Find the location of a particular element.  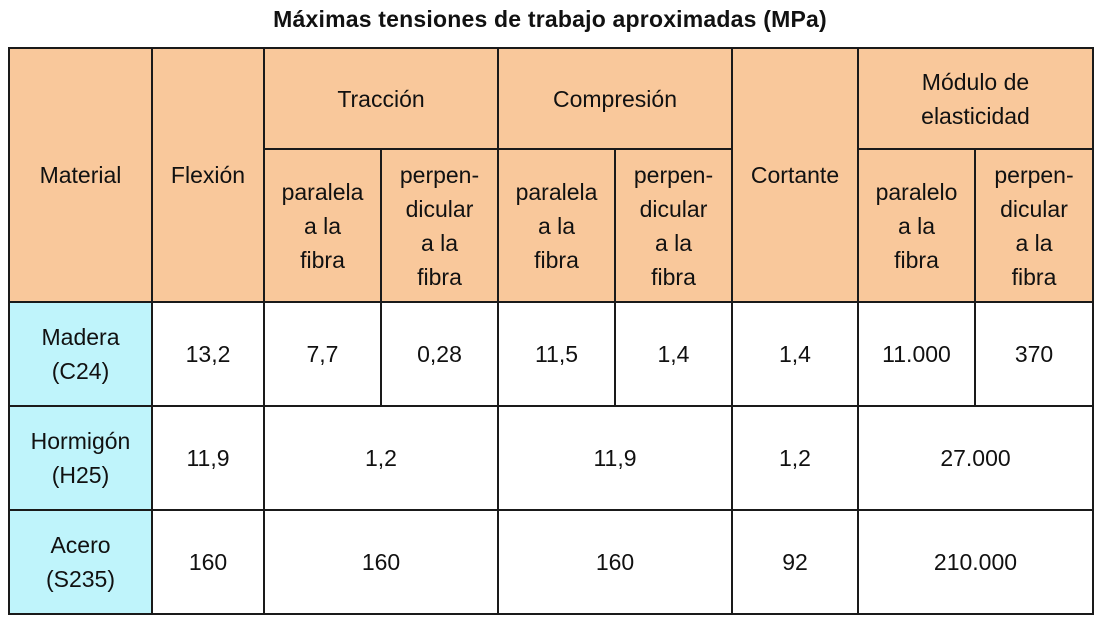

subheader-modulo-perpendicular: perpen- dicular a la fibra is located at coordinates (1034, 225).